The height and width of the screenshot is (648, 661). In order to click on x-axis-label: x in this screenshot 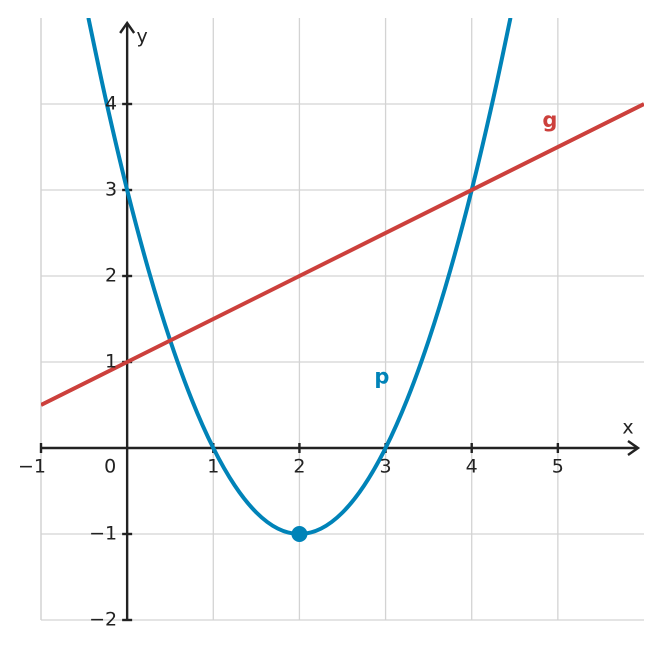, I will do `click(627, 428)`.